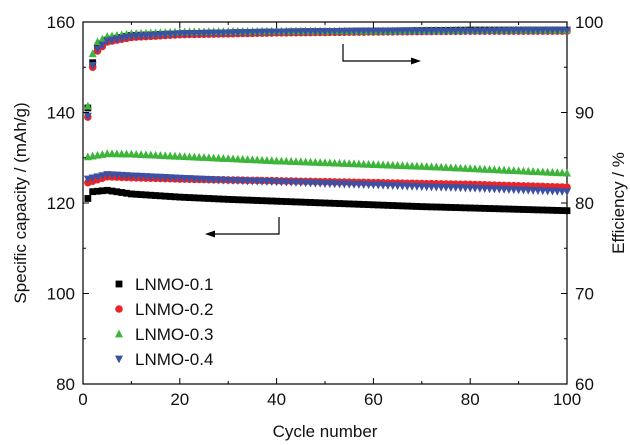 Image resolution: width=630 pixels, height=445 pixels. I want to click on y2-axis-title: Efficiency / %, so click(618, 203).